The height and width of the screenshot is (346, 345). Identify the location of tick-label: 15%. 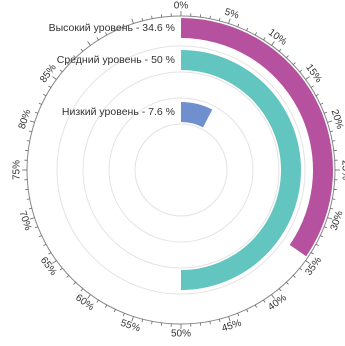
(313, 73).